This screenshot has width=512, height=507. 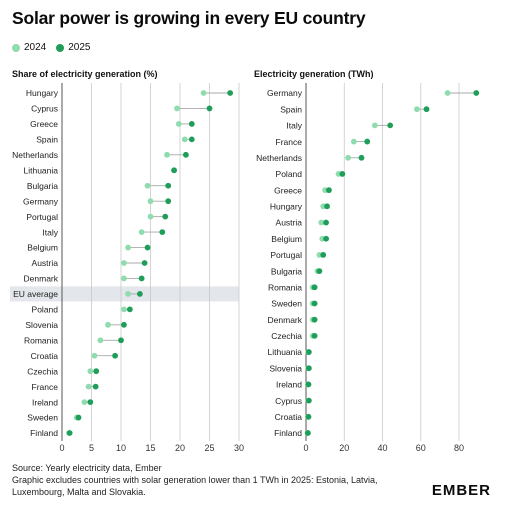 What do you see at coordinates (50, 232) in the screenshot?
I see `category-label-share: Italy` at bounding box center [50, 232].